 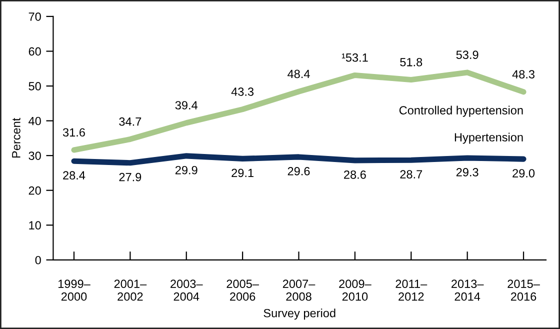 I want to click on y-tick-label: 60, so click(x=34, y=51).